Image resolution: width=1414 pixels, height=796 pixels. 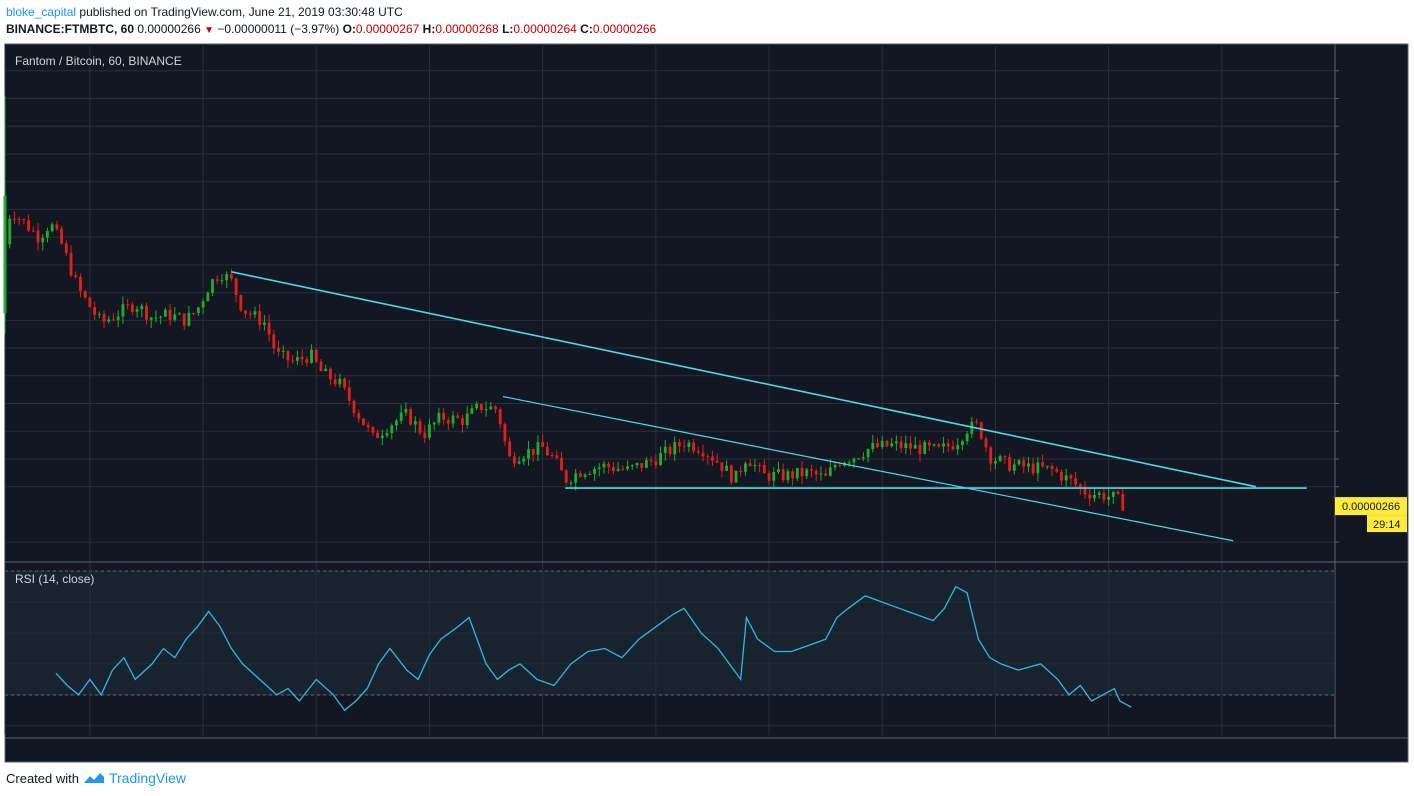 I want to click on author-link: bloke_capital, so click(x=41, y=12).